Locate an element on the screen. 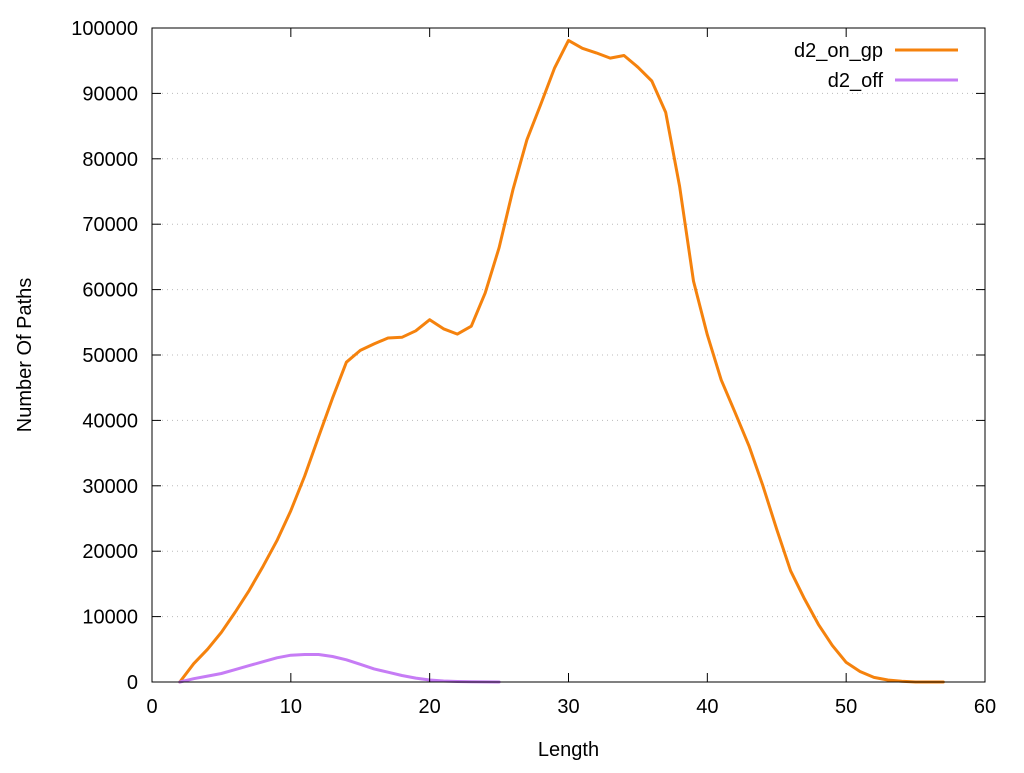  y-tick-label: 30000 is located at coordinates (110, 487).